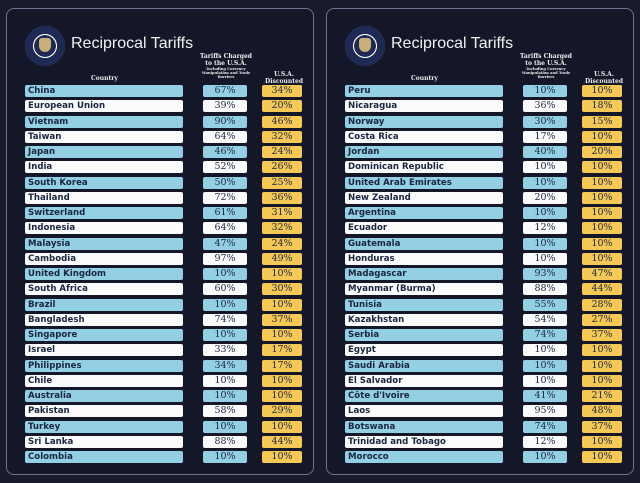 The image size is (640, 483). I want to click on discounted-tariff: 44%, so click(282, 441).